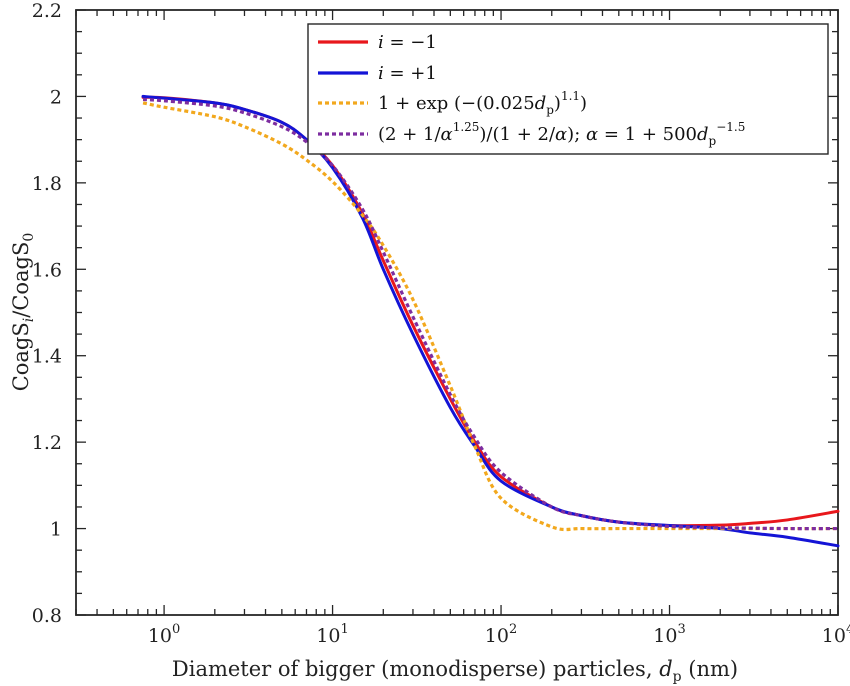 The height and width of the screenshot is (686, 850). What do you see at coordinates (47, 443) in the screenshot?
I see `y-tick-label: 1.2` at bounding box center [47, 443].